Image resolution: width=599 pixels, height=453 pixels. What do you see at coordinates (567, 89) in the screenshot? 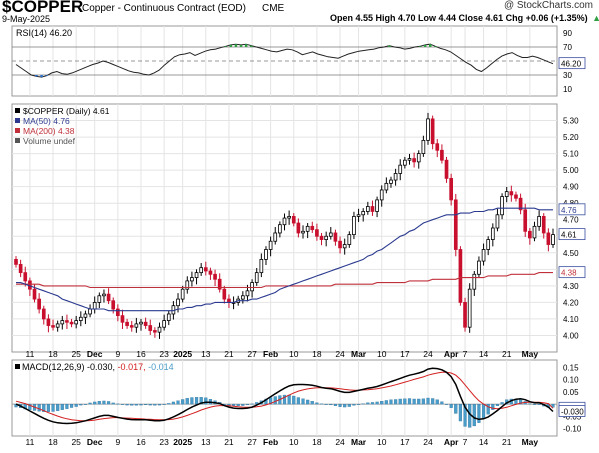
I see `rsi-tick-label: 10` at bounding box center [567, 89].